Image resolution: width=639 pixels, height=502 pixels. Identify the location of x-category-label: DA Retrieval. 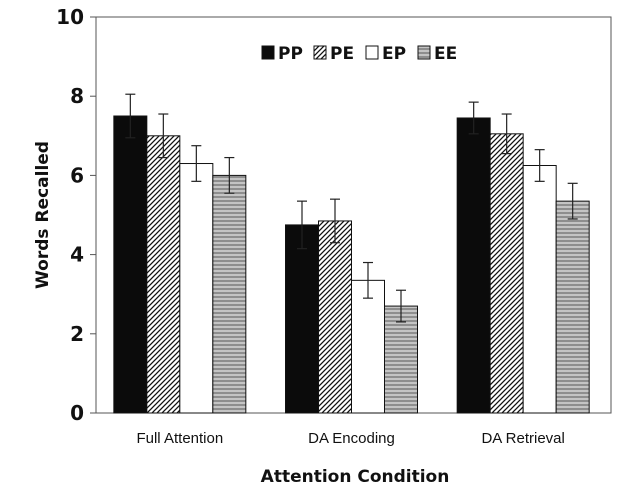
(522, 438).